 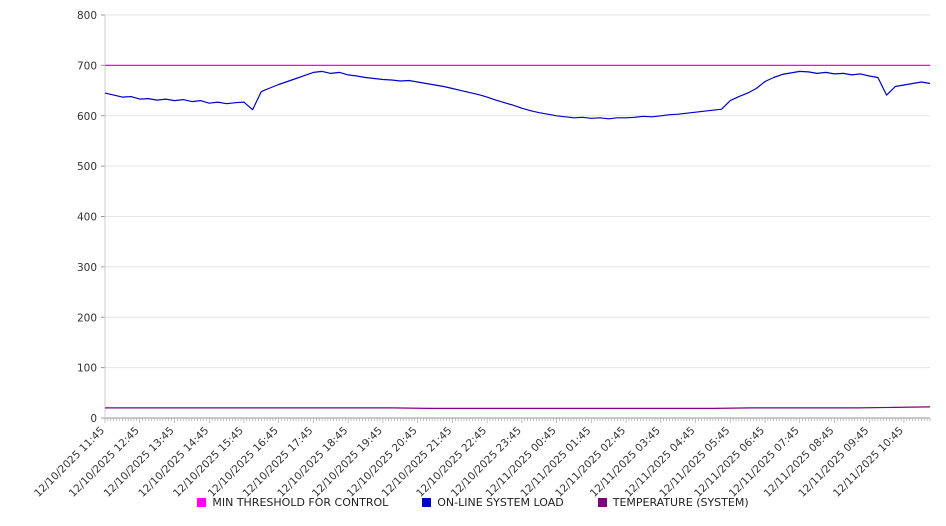 I want to click on y-axis-tick-label: 0, so click(x=93, y=419).